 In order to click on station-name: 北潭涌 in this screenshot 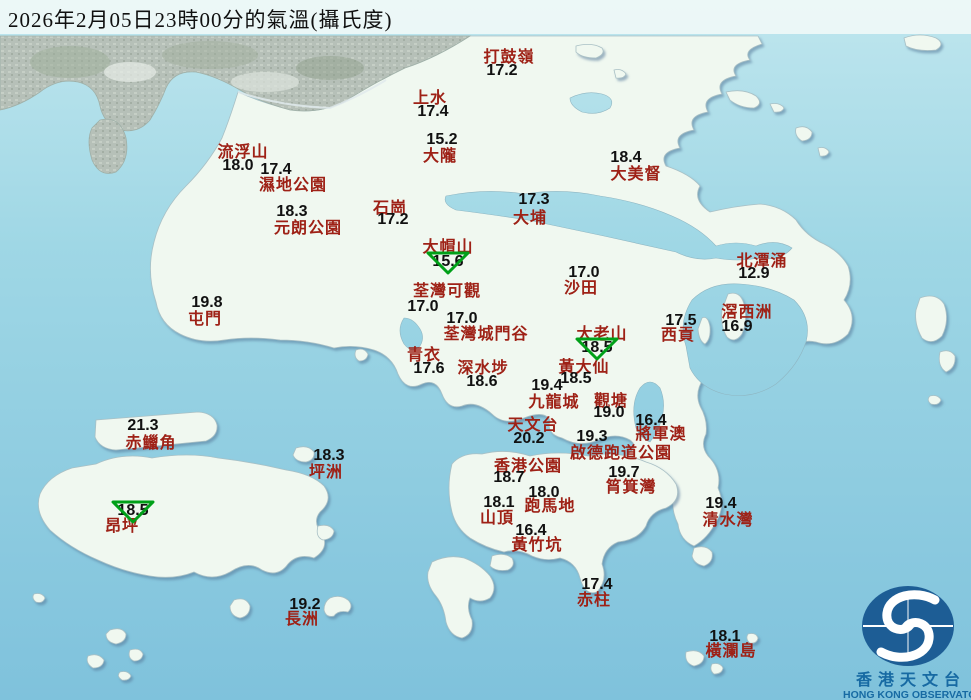, I will do `click(762, 261)`.